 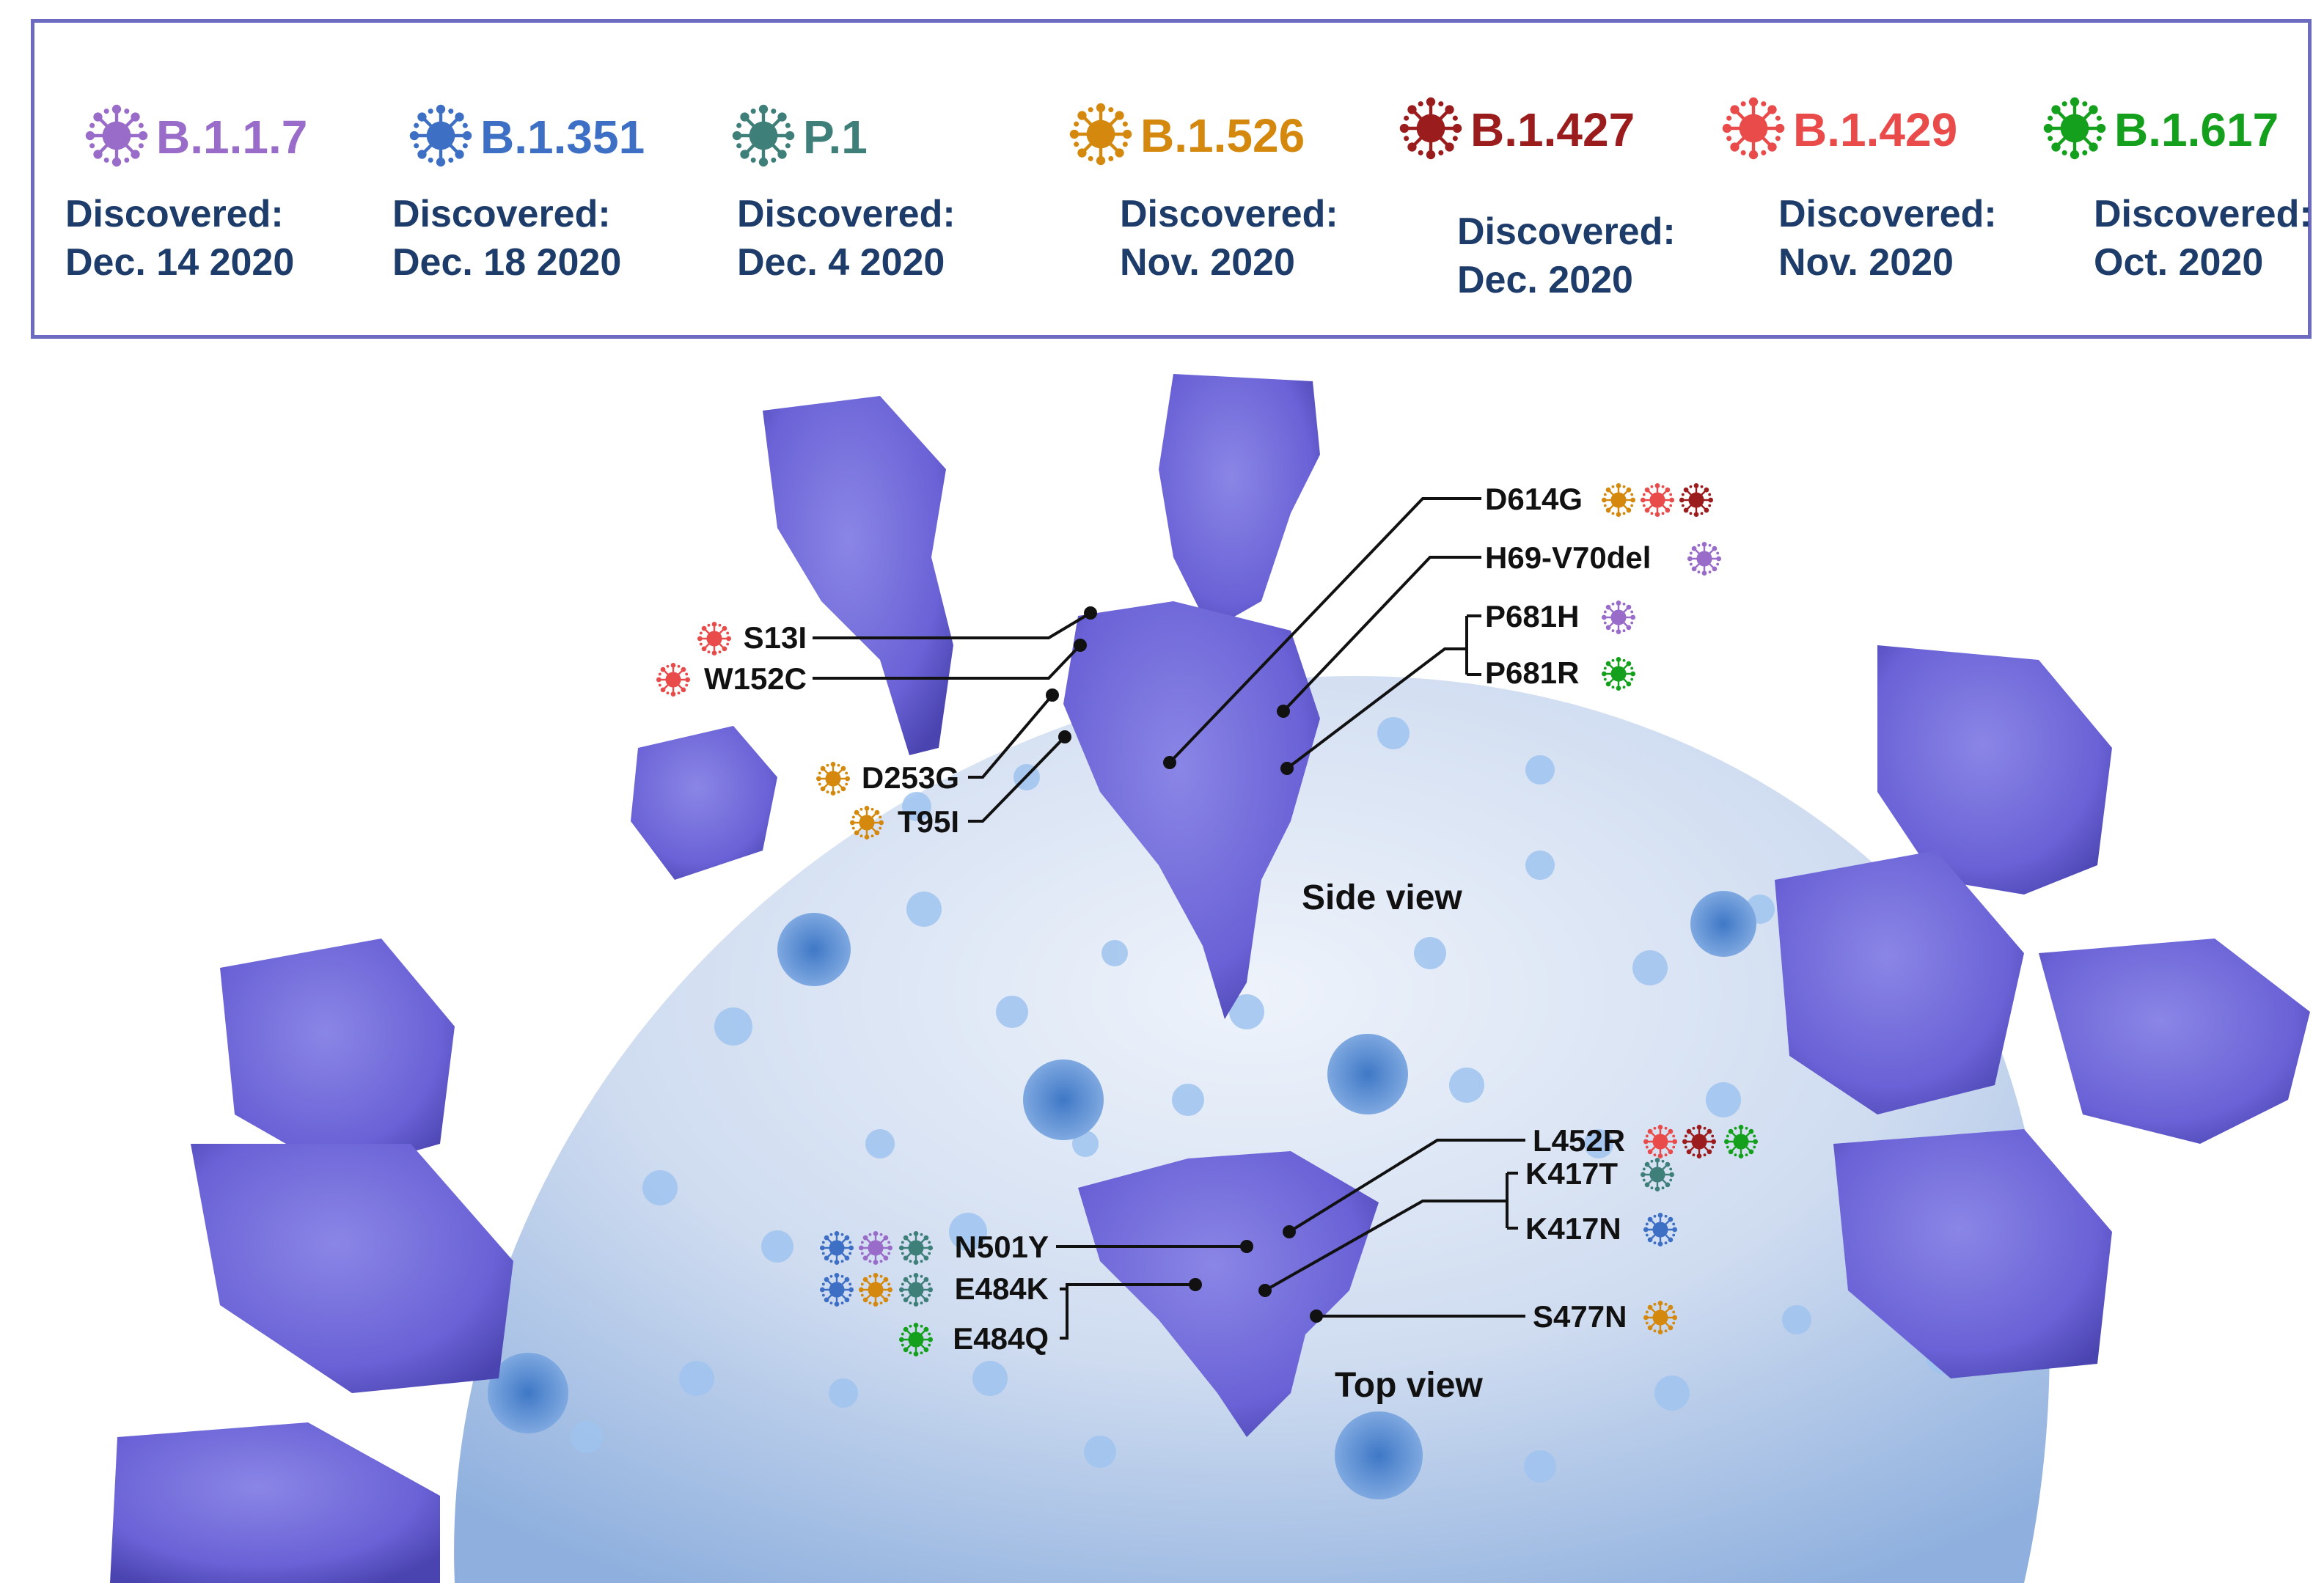 I want to click on mutation-h69-v70del: H69-V70del, so click(x=1568, y=557).